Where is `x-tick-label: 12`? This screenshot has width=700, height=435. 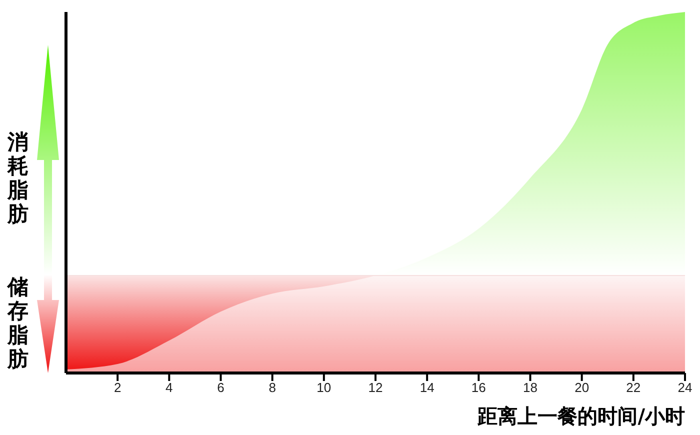
x-tick-label: 12 is located at coordinates (375, 388).